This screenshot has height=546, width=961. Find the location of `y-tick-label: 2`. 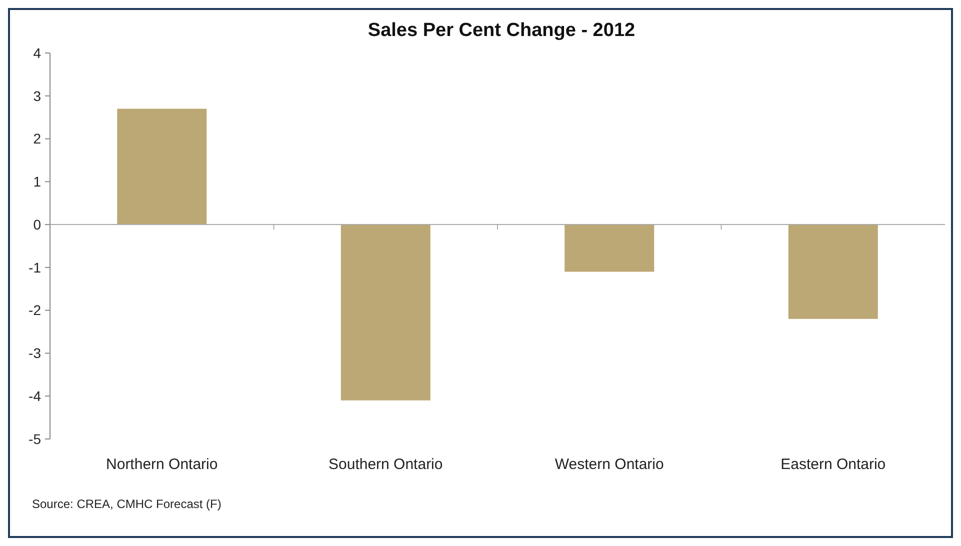

y-tick-label: 2 is located at coordinates (37, 138).